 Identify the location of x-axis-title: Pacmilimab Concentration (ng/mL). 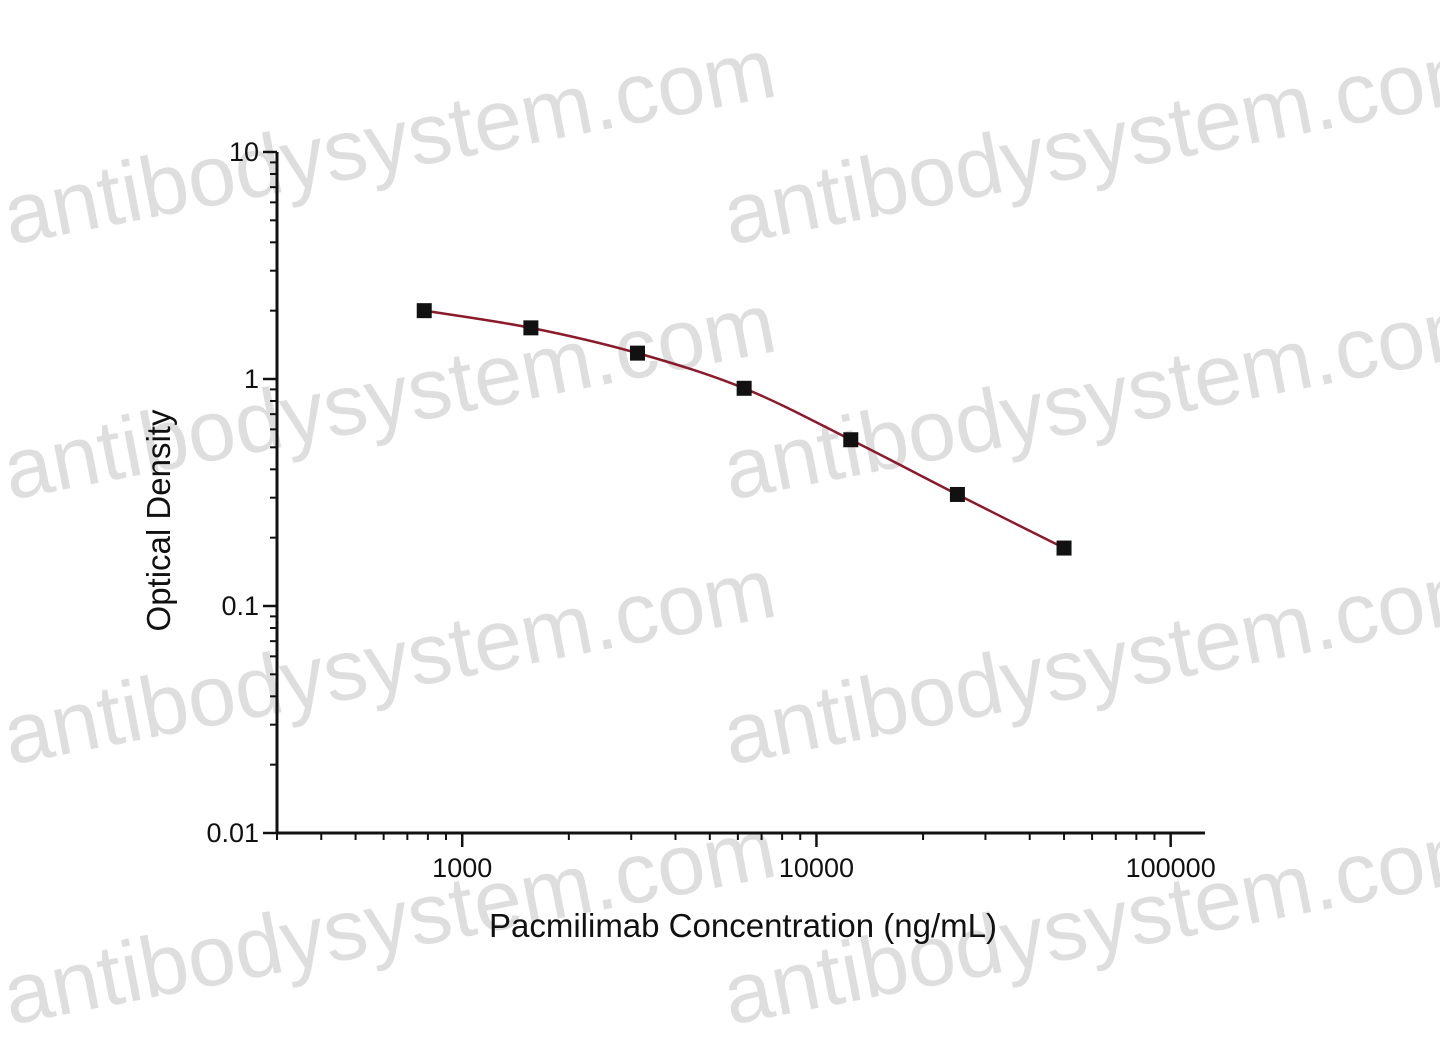
(743, 925).